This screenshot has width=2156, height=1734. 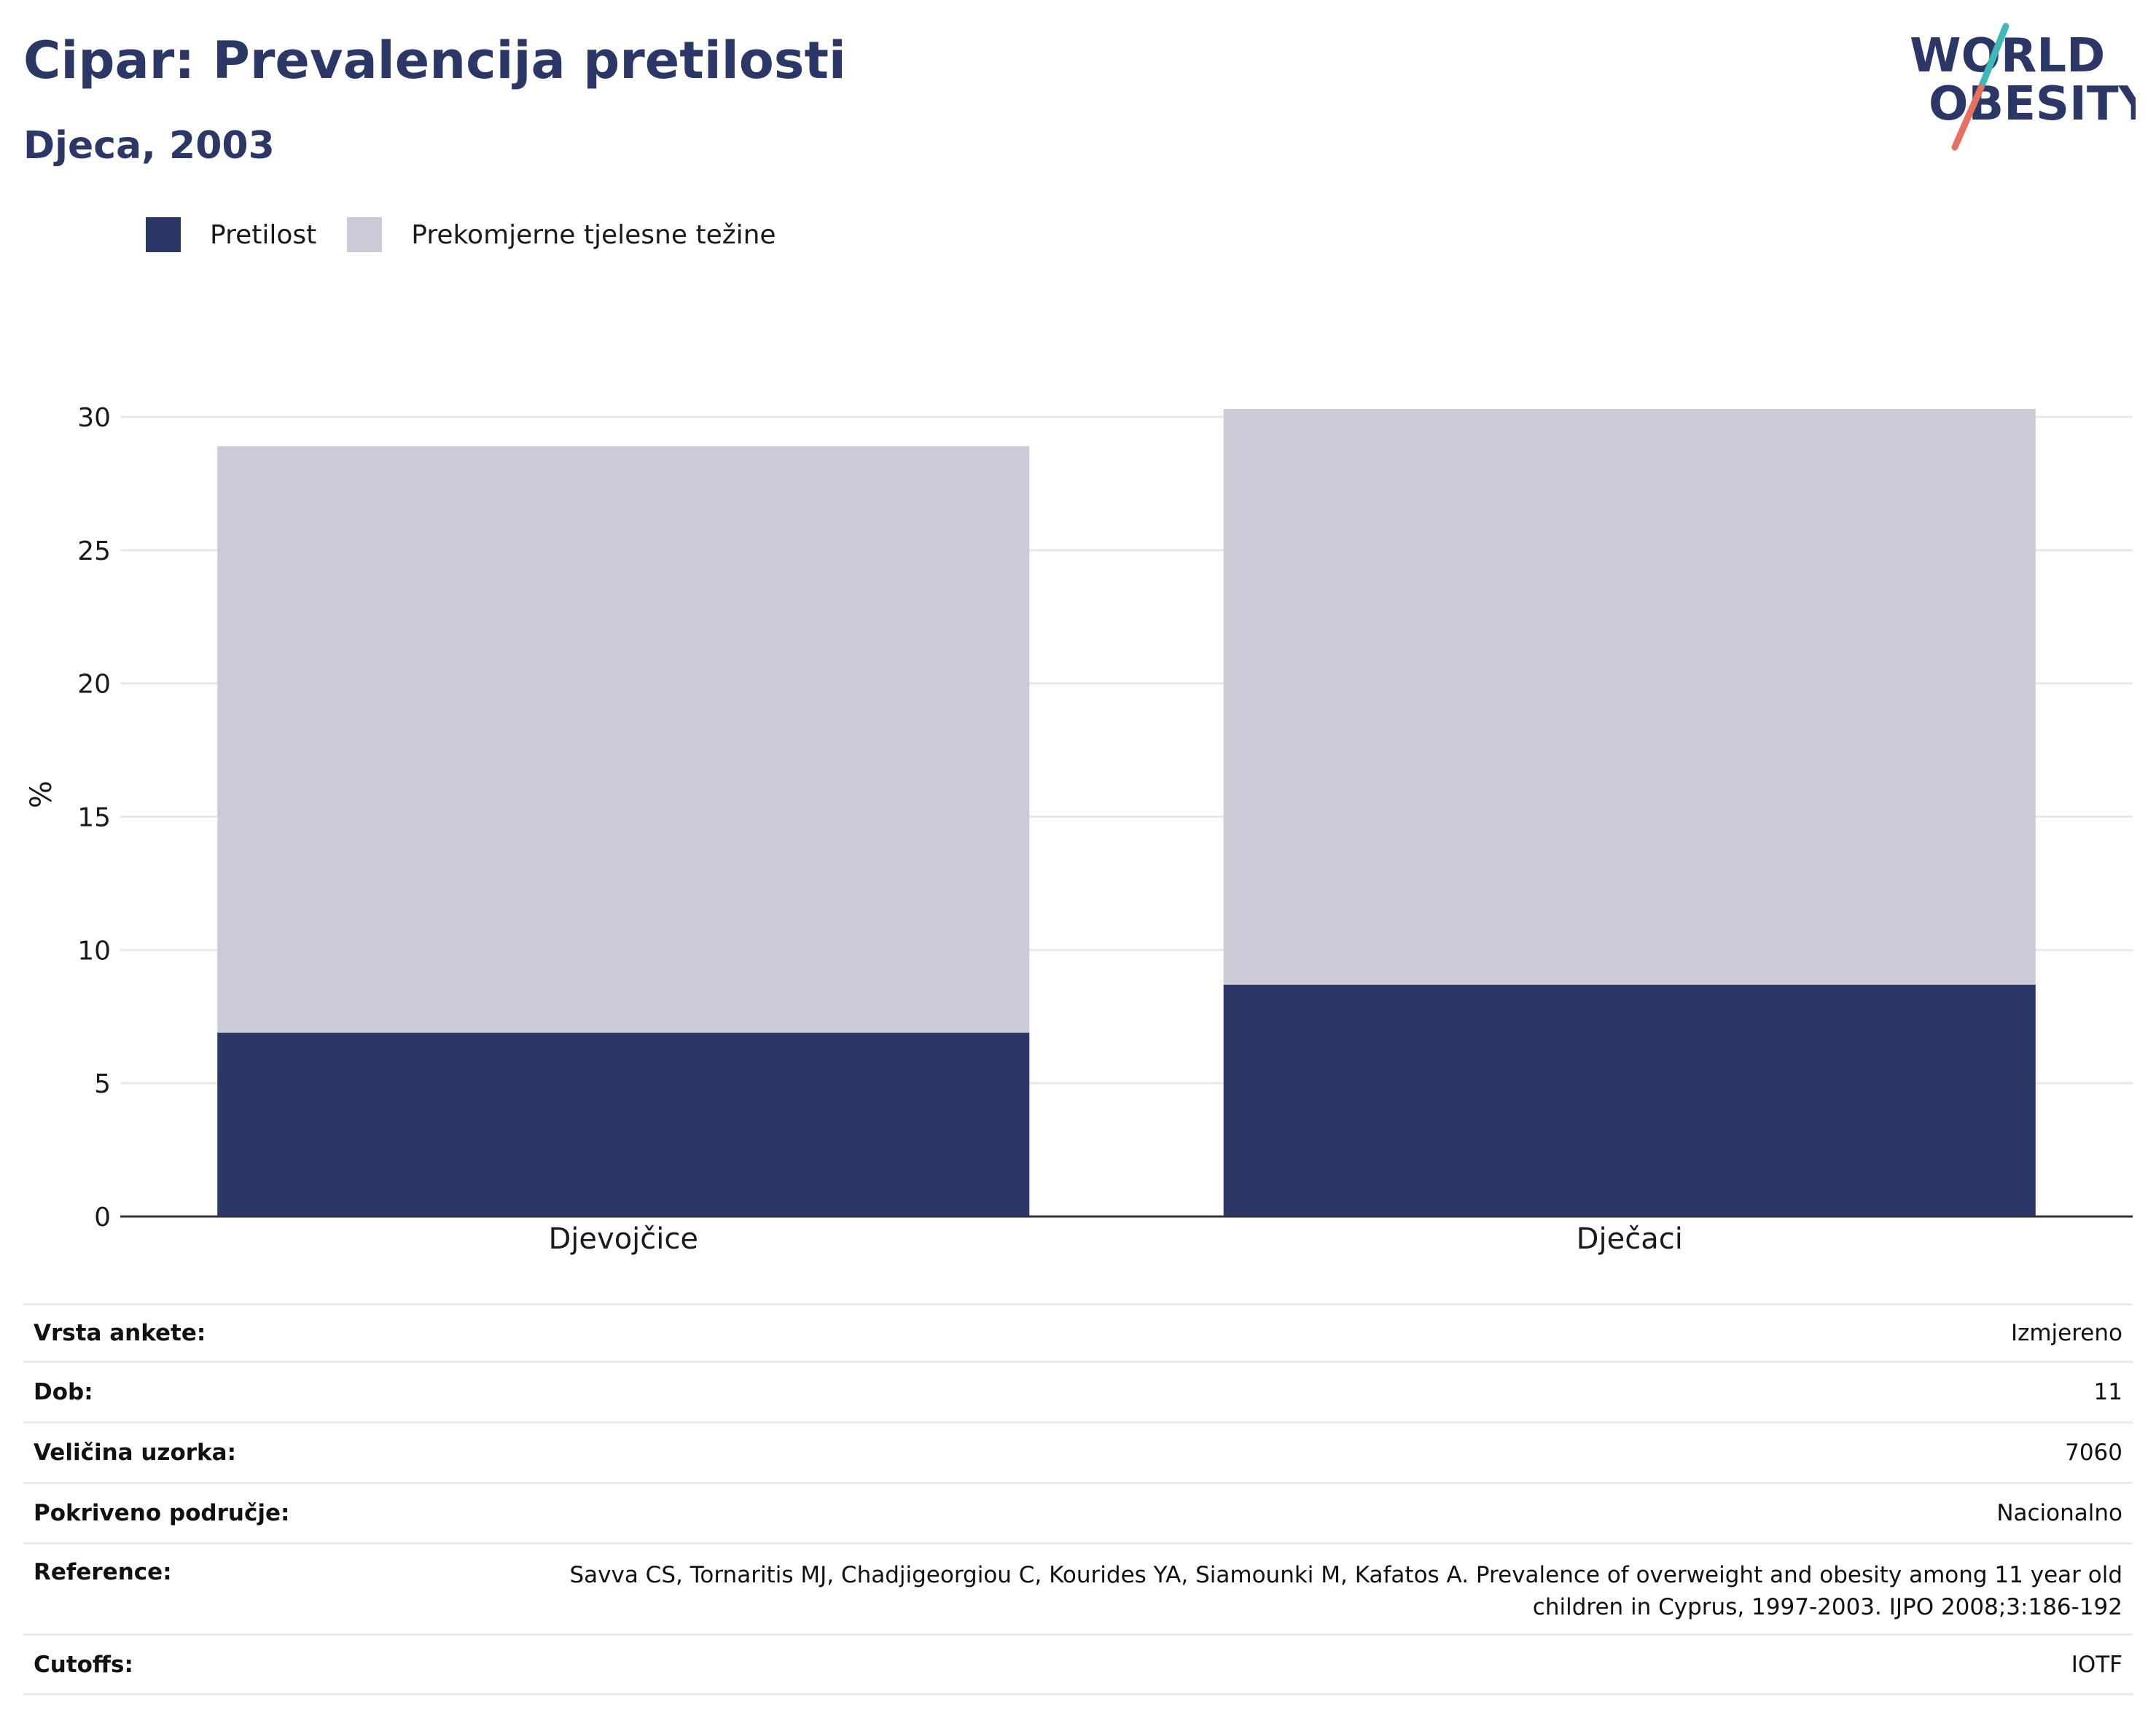 What do you see at coordinates (94, 418) in the screenshot?
I see `y-tick-label: 30` at bounding box center [94, 418].